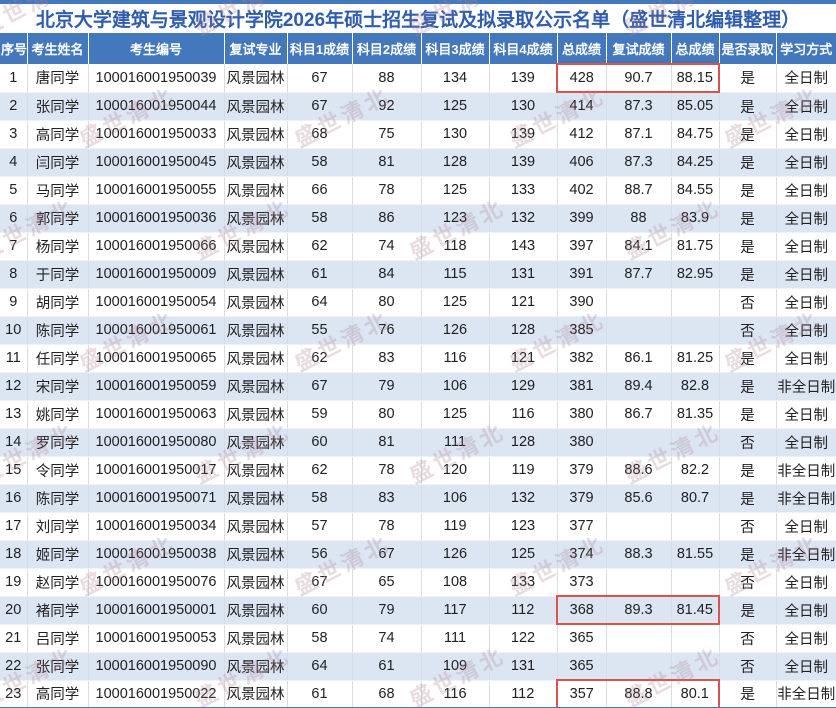 Image resolution: width=836 pixels, height=708 pixels. Describe the element at coordinates (639, 274) in the screenshot. I see `table-cell: 87.7` at that location.